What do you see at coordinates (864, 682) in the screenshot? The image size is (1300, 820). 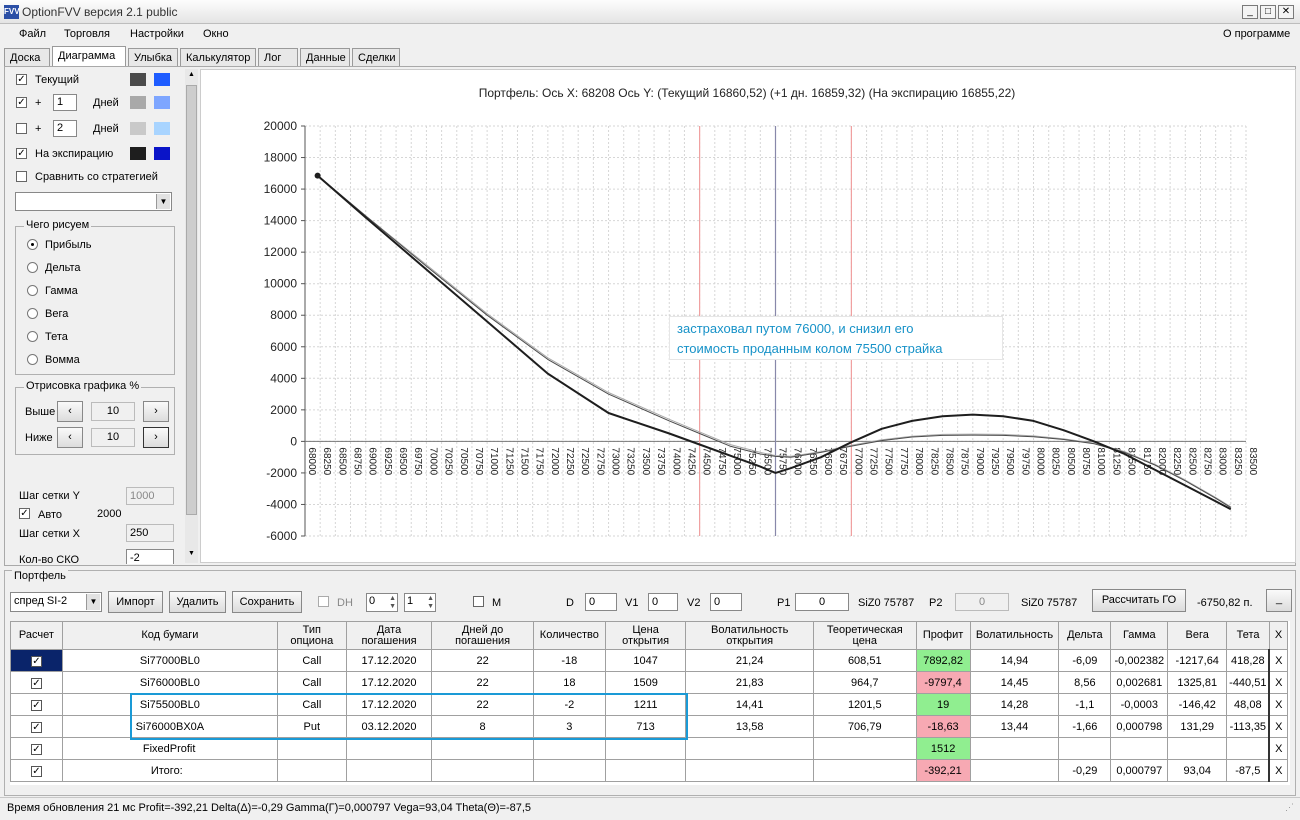 I see `table-cell: 964,7` at bounding box center [864, 682].